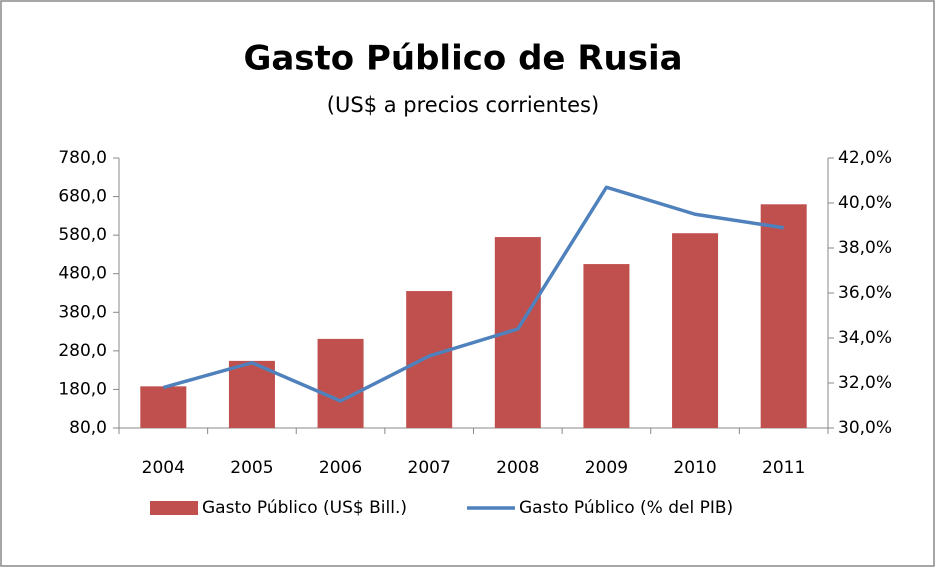 The width and height of the screenshot is (935, 567). Describe the element at coordinates (304, 508) in the screenshot. I see `legend-label: Gasto Público (US$ Bill.)` at that location.